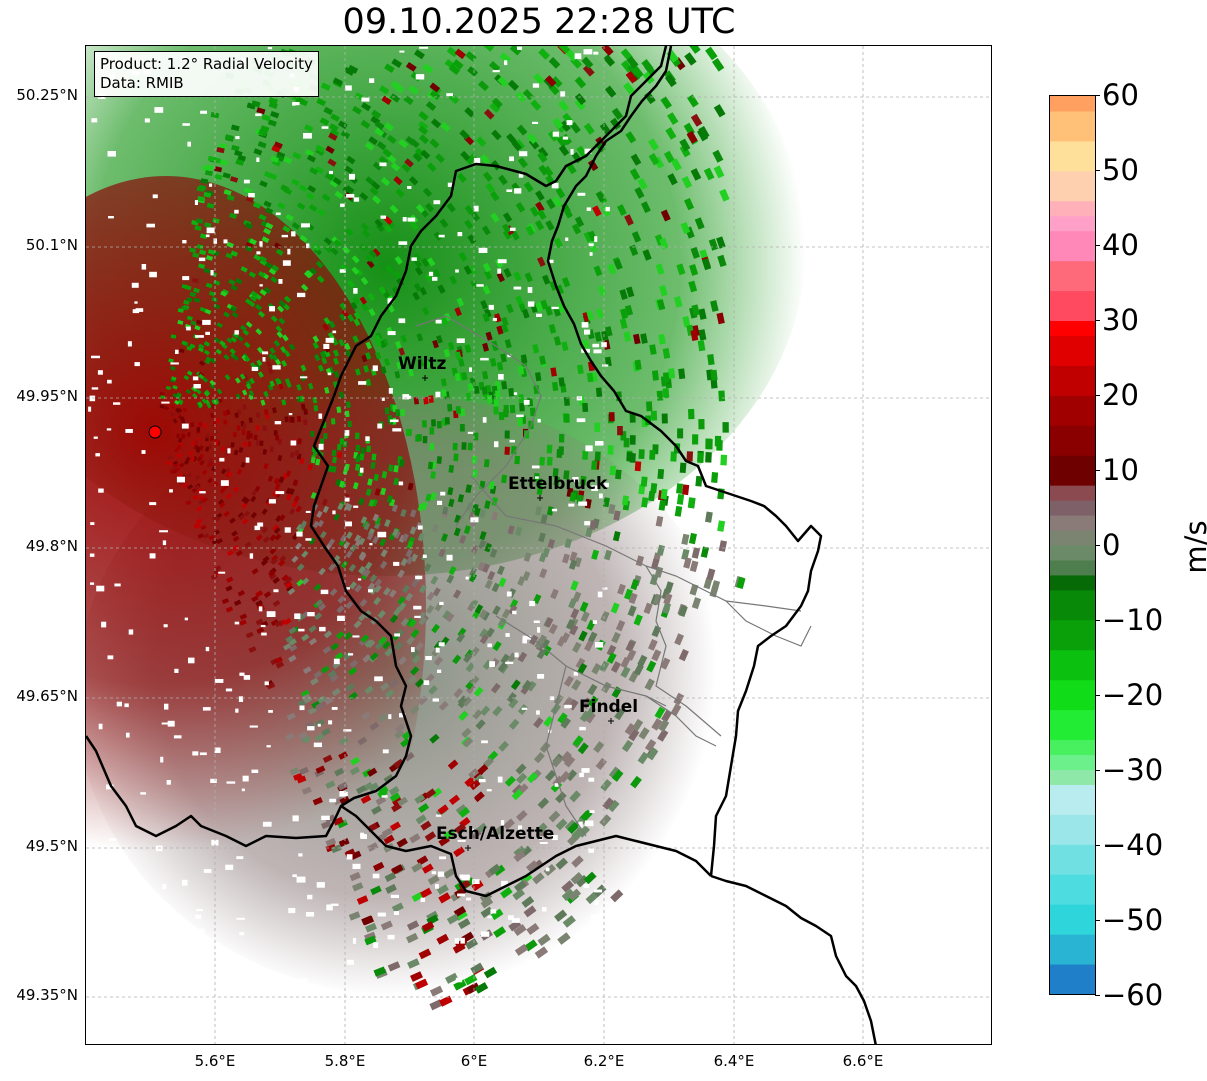  Describe the element at coordinates (518, 613) in the screenshot. I see `city-markers` at that location.